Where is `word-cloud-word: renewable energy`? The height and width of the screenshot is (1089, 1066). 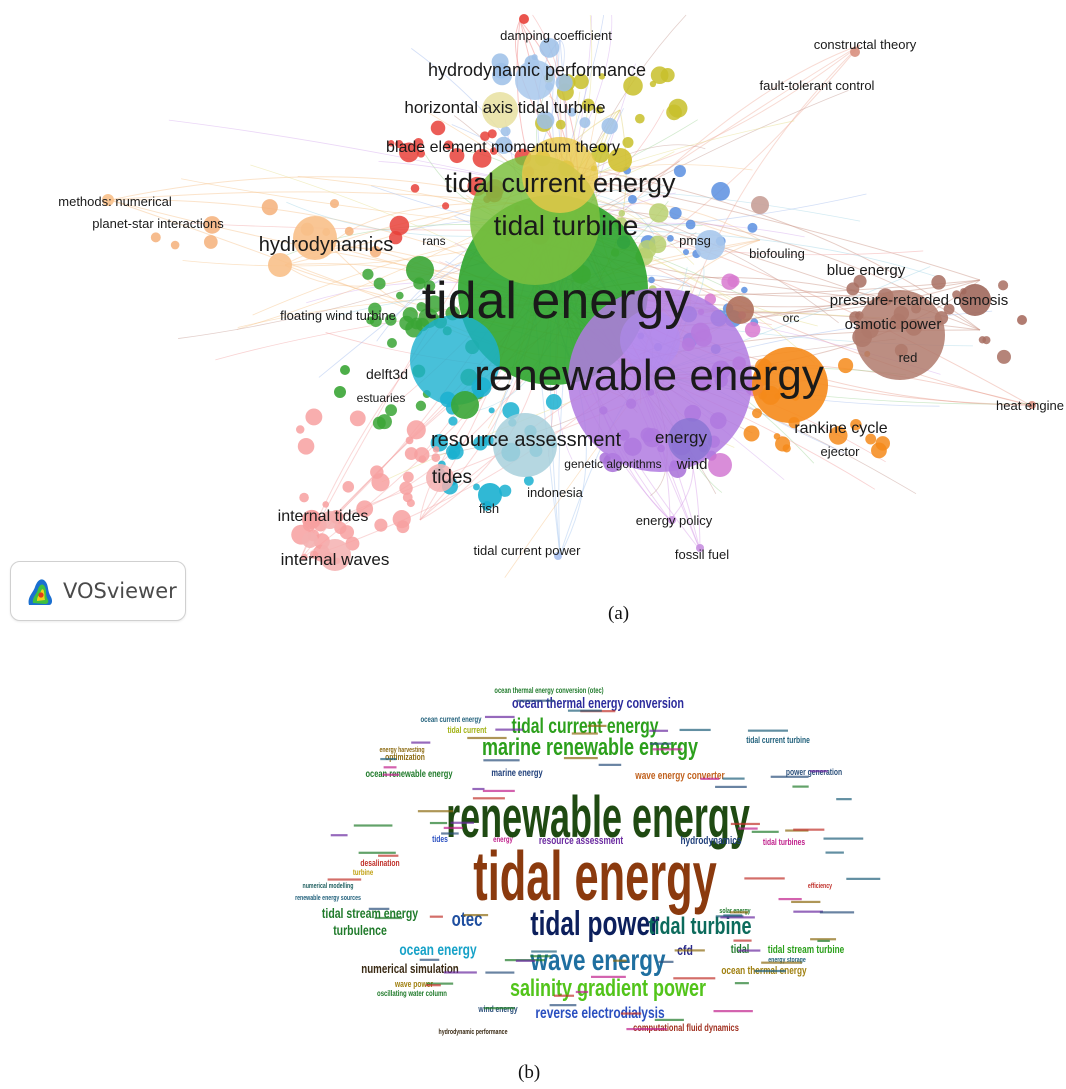 word-cloud-word: renewable energy is located at coordinates (598, 817).